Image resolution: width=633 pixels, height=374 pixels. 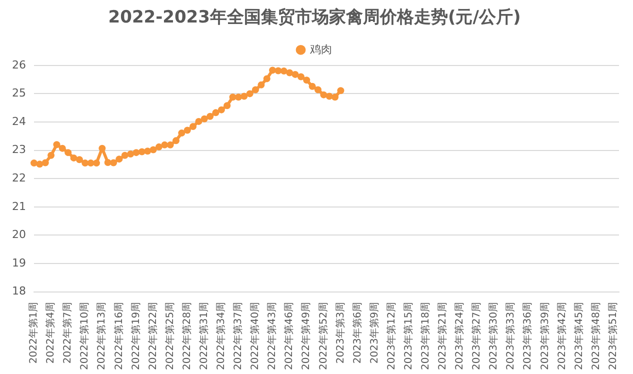 What do you see at coordinates (19, 177) in the screenshot?
I see `y-tick-label: 22` at bounding box center [19, 177].